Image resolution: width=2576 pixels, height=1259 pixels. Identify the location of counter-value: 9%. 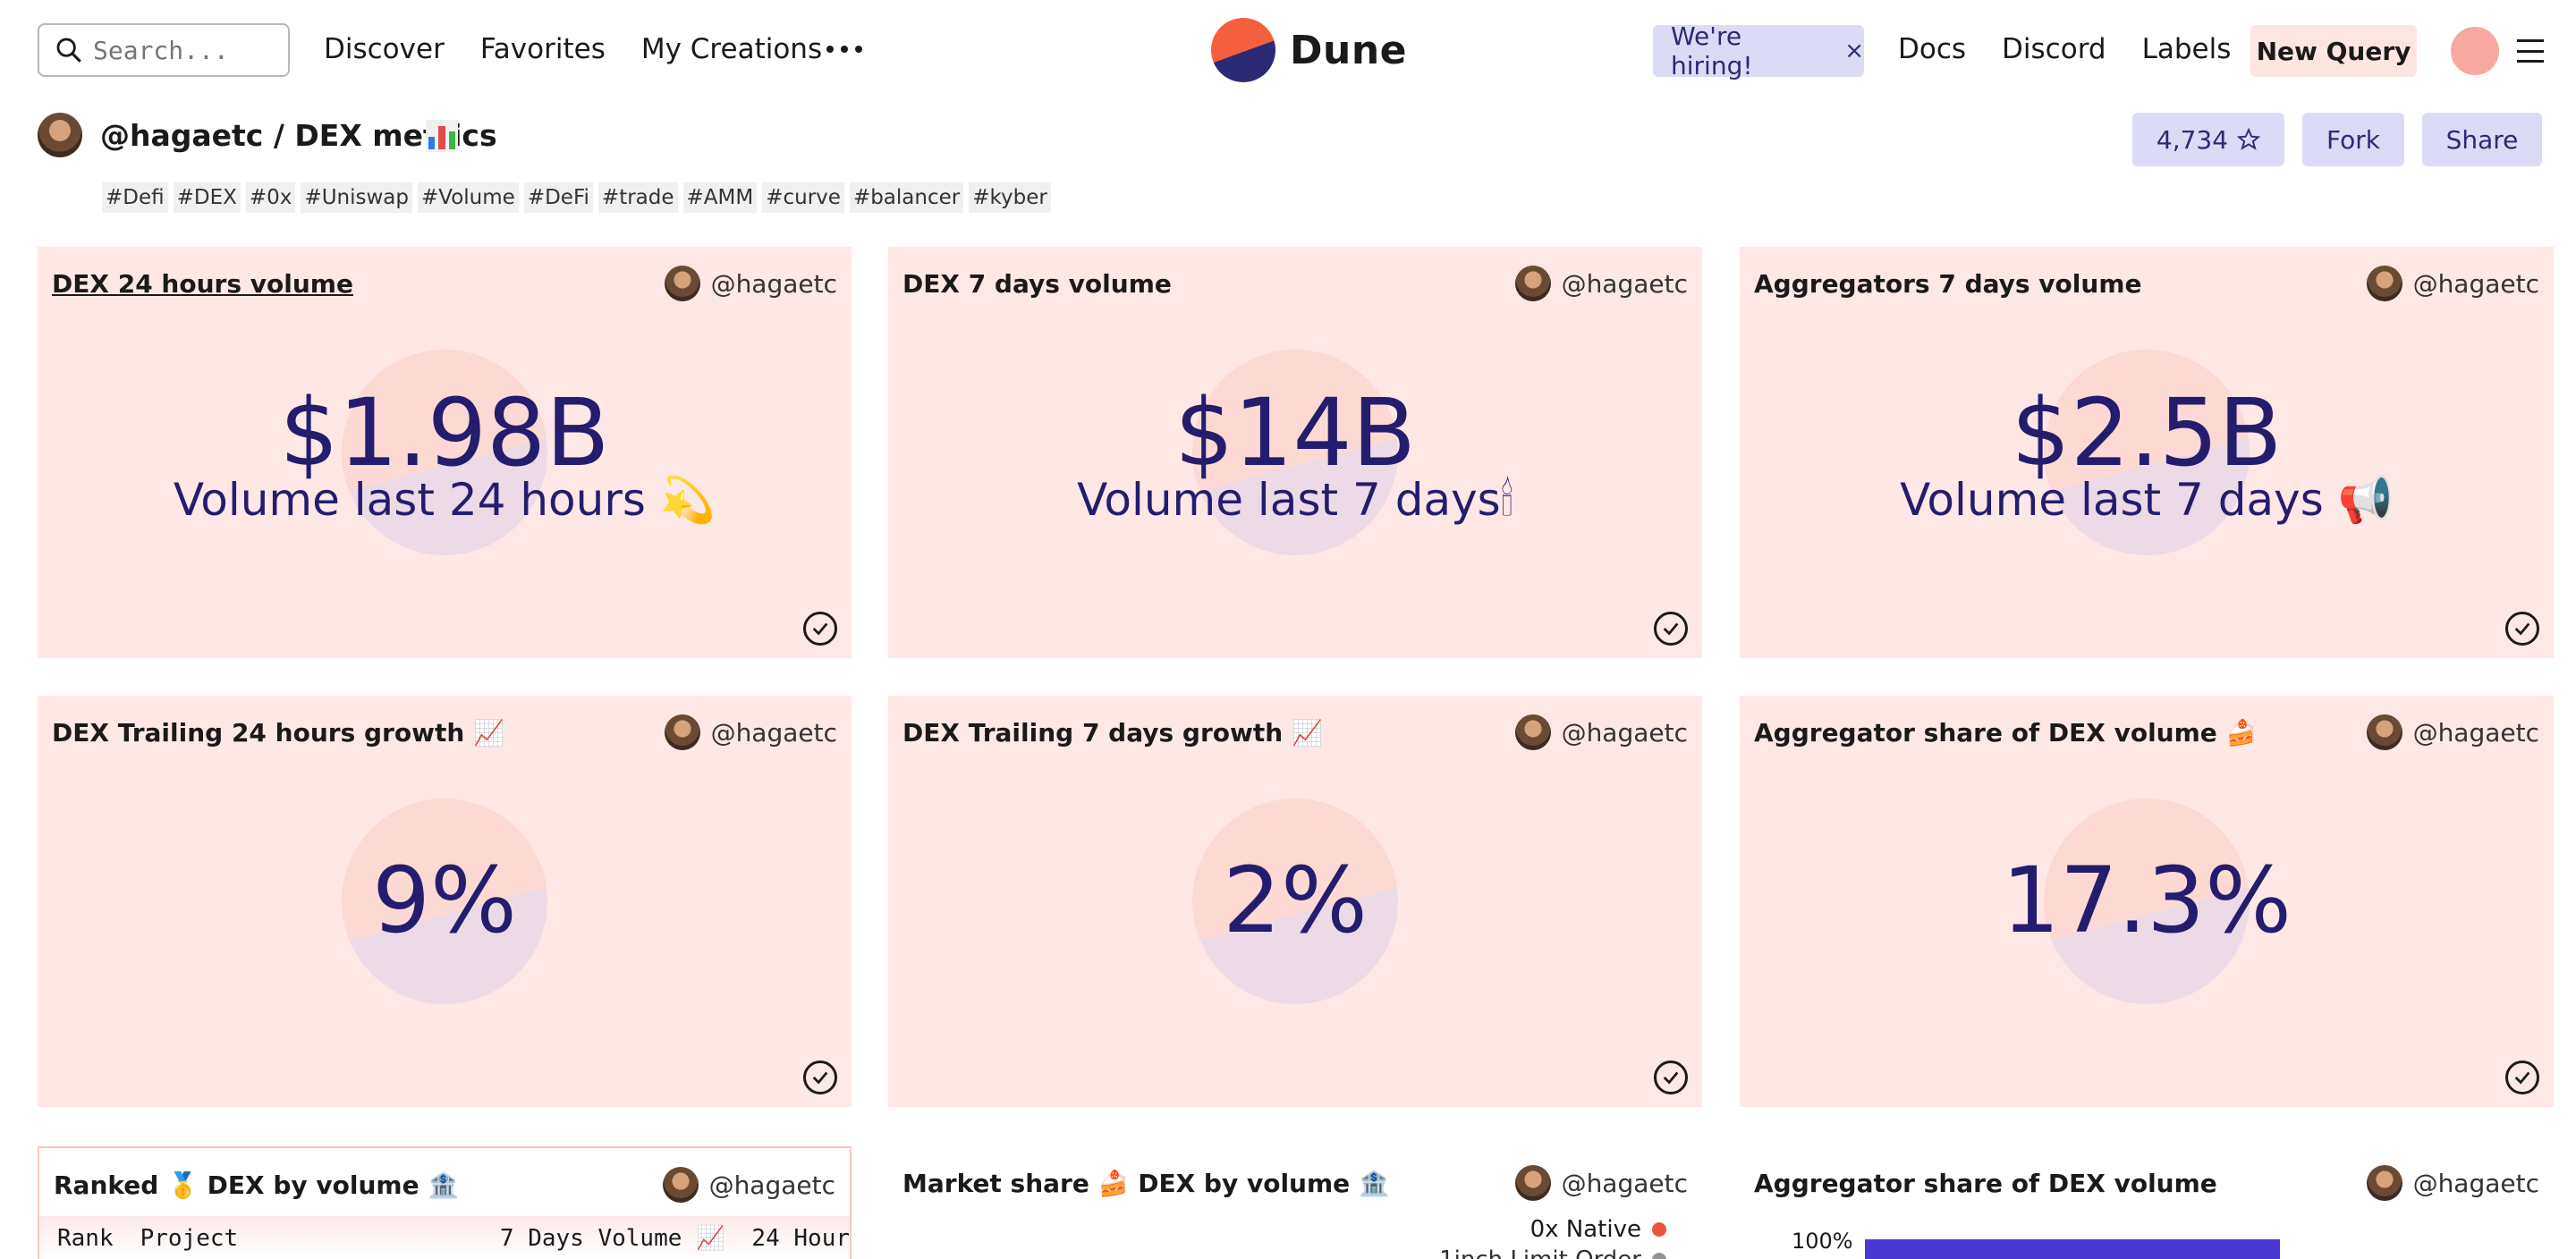
(444, 901).